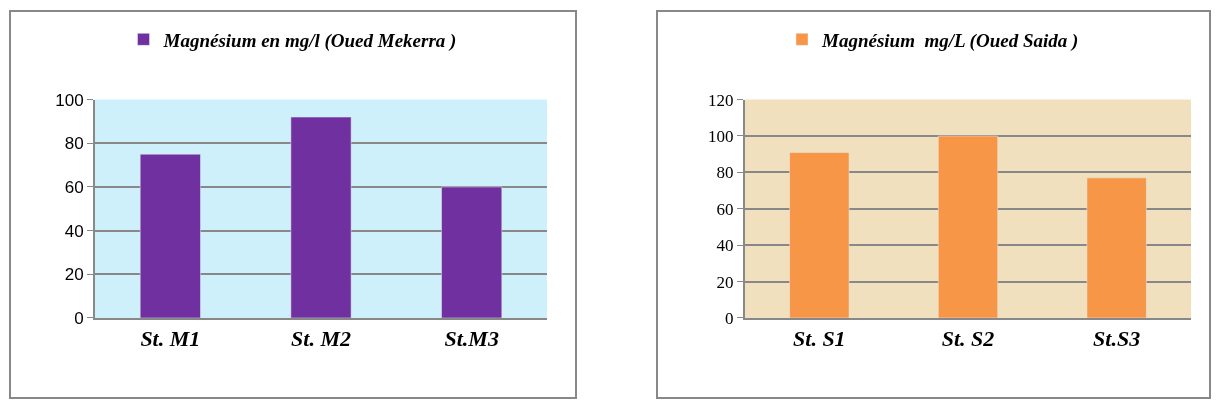 The image size is (1219, 410). Describe the element at coordinates (1117, 339) in the screenshot. I see `x-tick-label: St.S3` at that location.